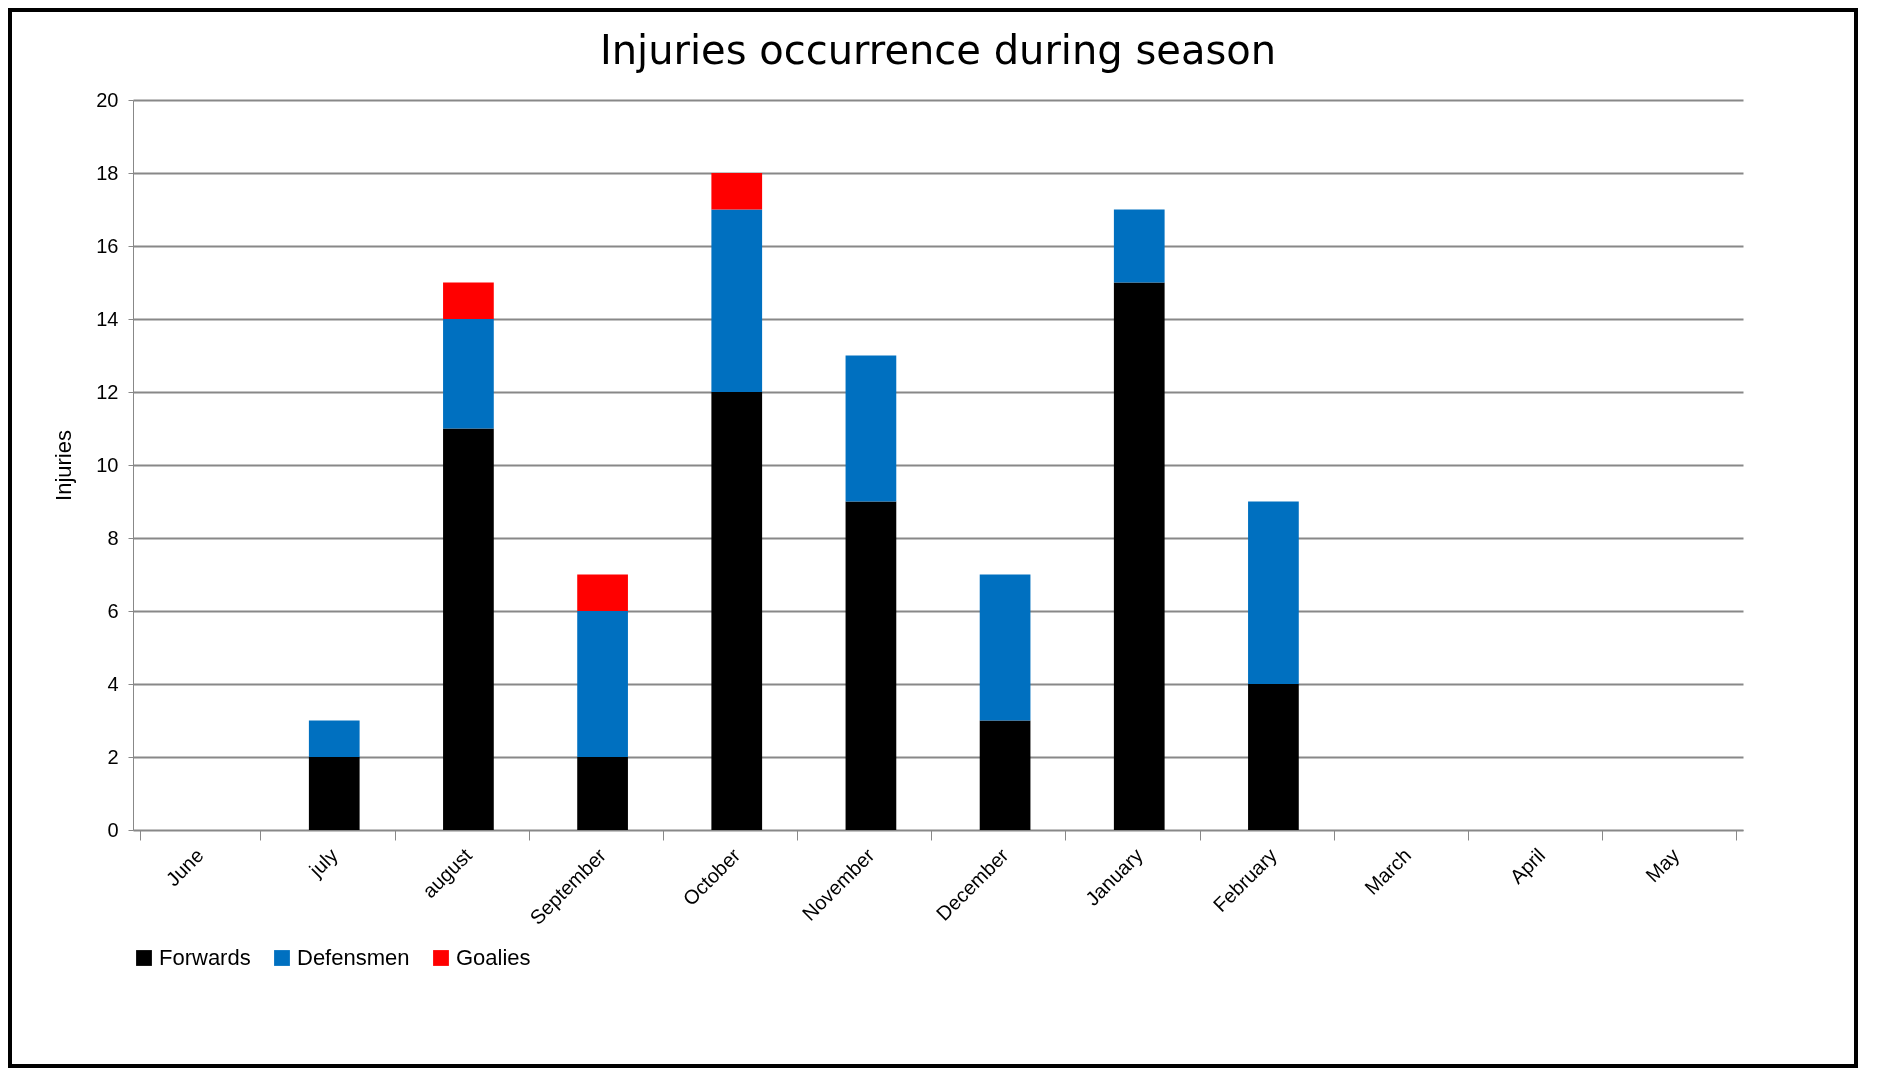 This screenshot has height=1088, width=1883. What do you see at coordinates (938, 50) in the screenshot?
I see `chart-title: Injuries occurrence during season` at bounding box center [938, 50].